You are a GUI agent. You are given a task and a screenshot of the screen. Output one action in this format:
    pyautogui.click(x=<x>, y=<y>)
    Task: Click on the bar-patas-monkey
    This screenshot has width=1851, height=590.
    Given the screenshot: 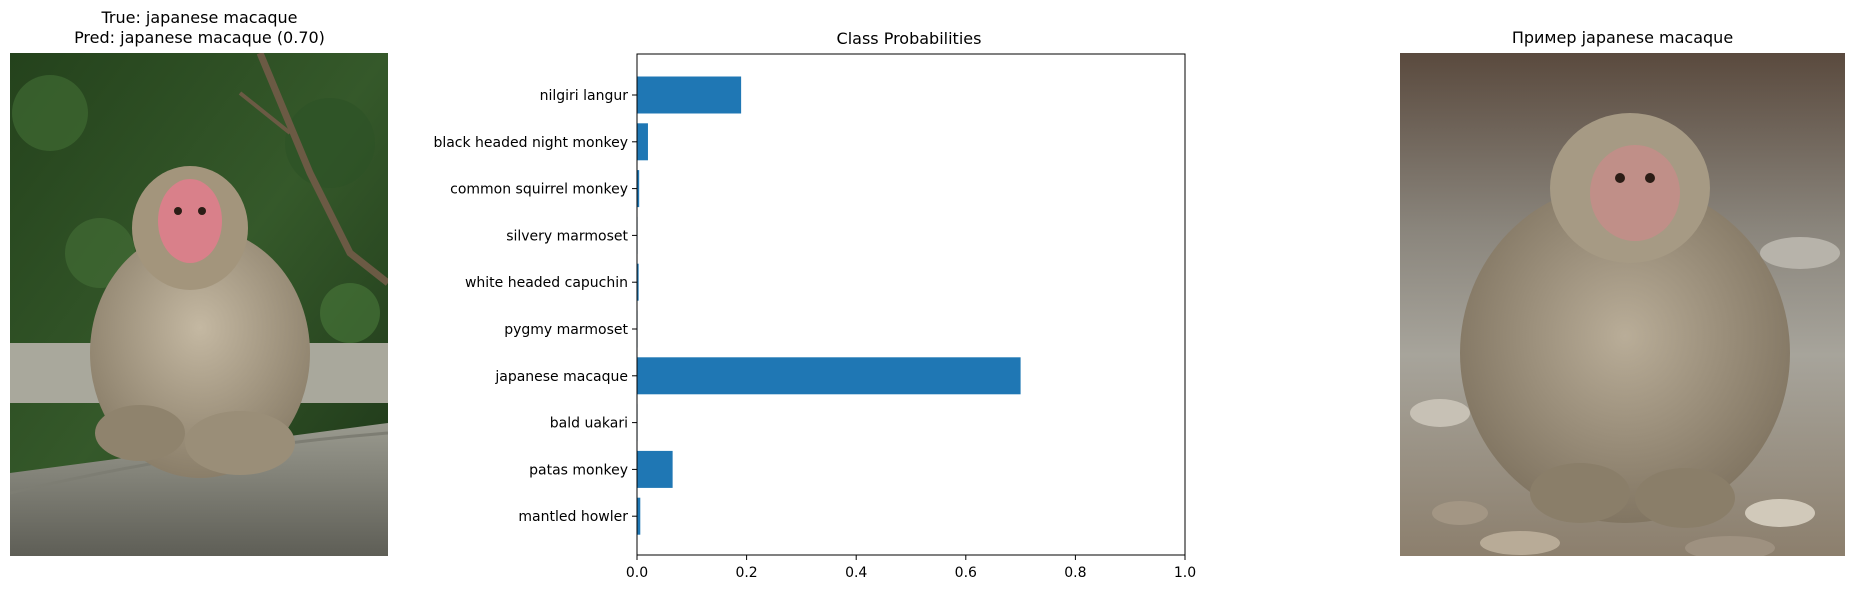 What is the action you would take?
    pyautogui.click(x=655, y=469)
    